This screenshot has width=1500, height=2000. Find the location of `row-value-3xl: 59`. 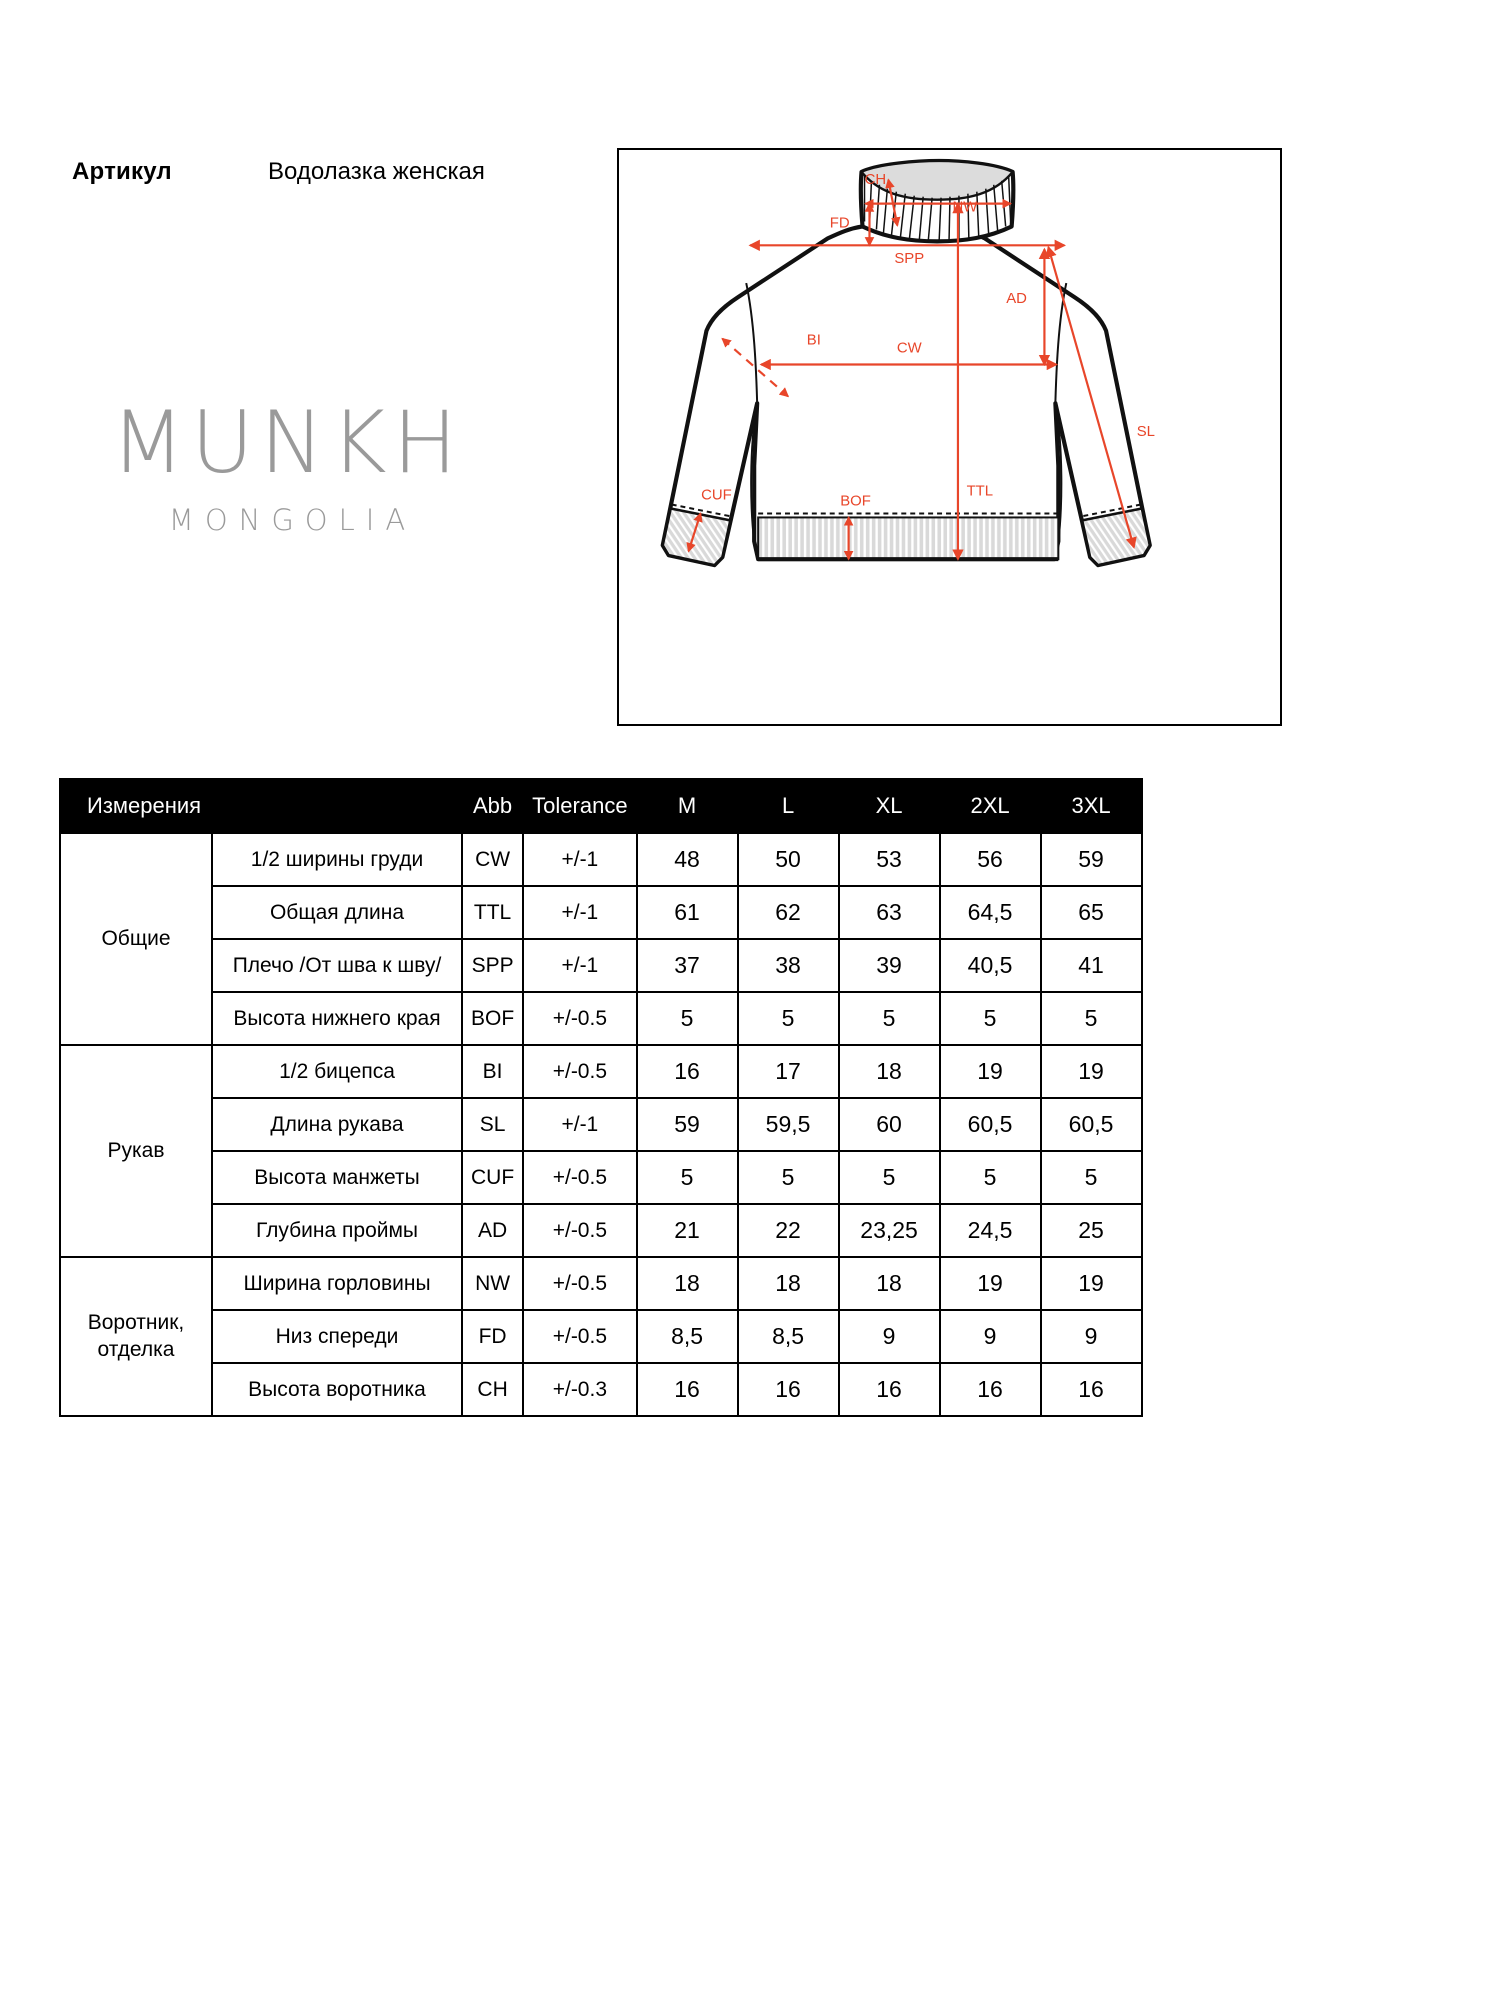

row-value-3xl: 59 is located at coordinates (1091, 859).